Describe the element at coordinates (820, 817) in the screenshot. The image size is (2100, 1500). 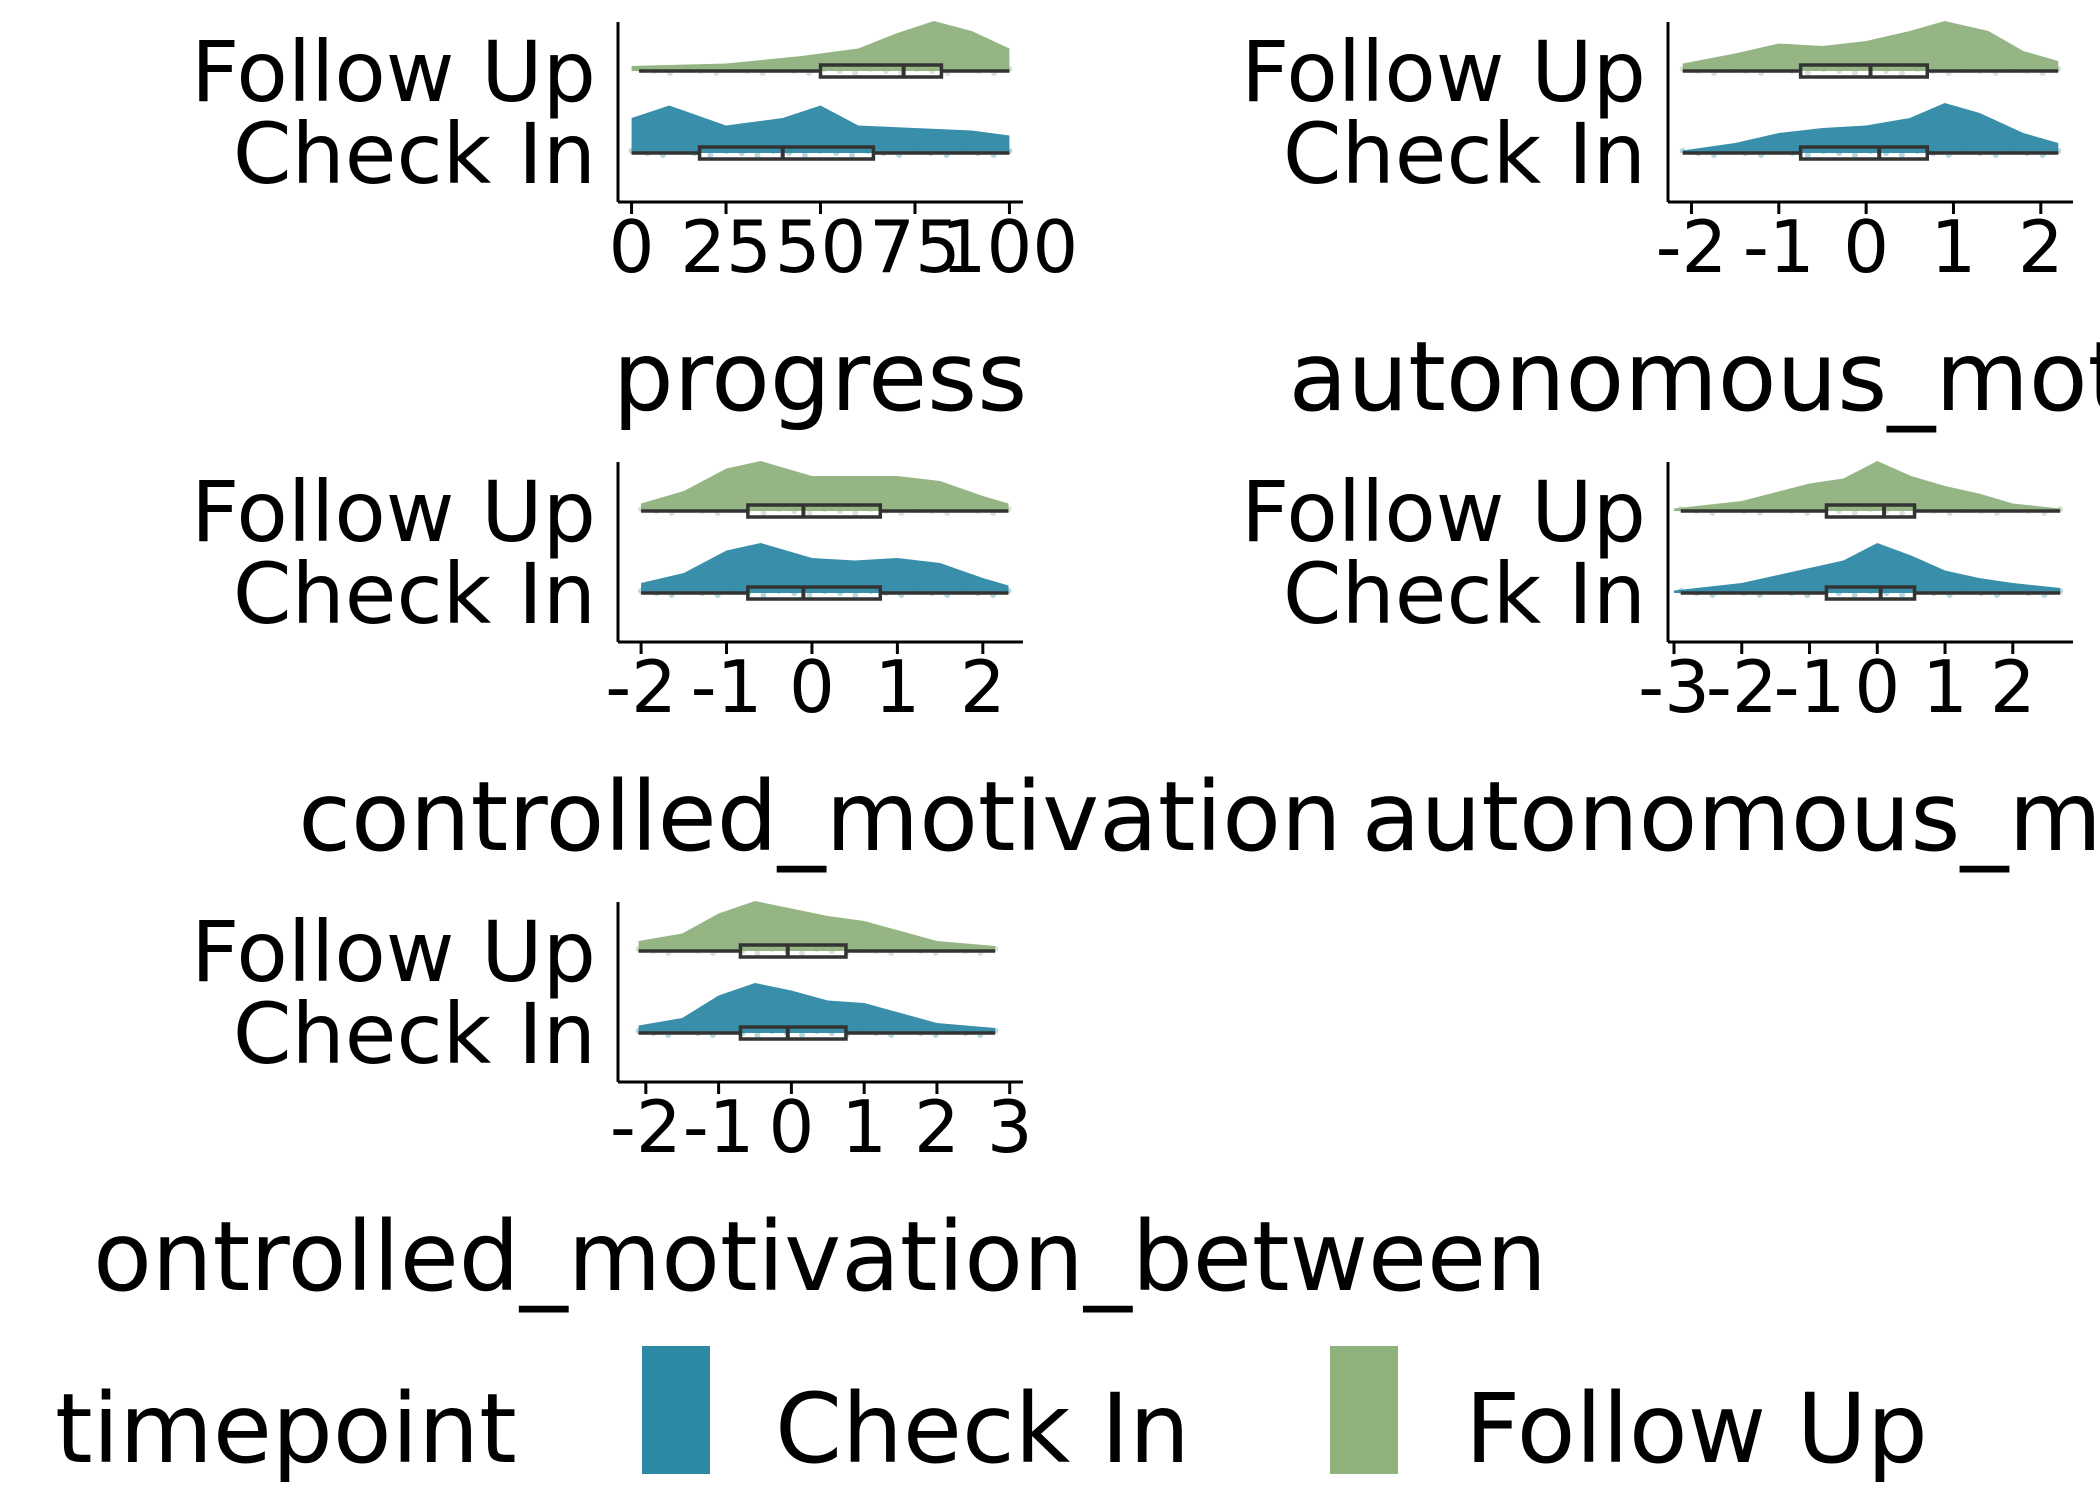
I see `x-axis-label: controlled_motivation` at that location.